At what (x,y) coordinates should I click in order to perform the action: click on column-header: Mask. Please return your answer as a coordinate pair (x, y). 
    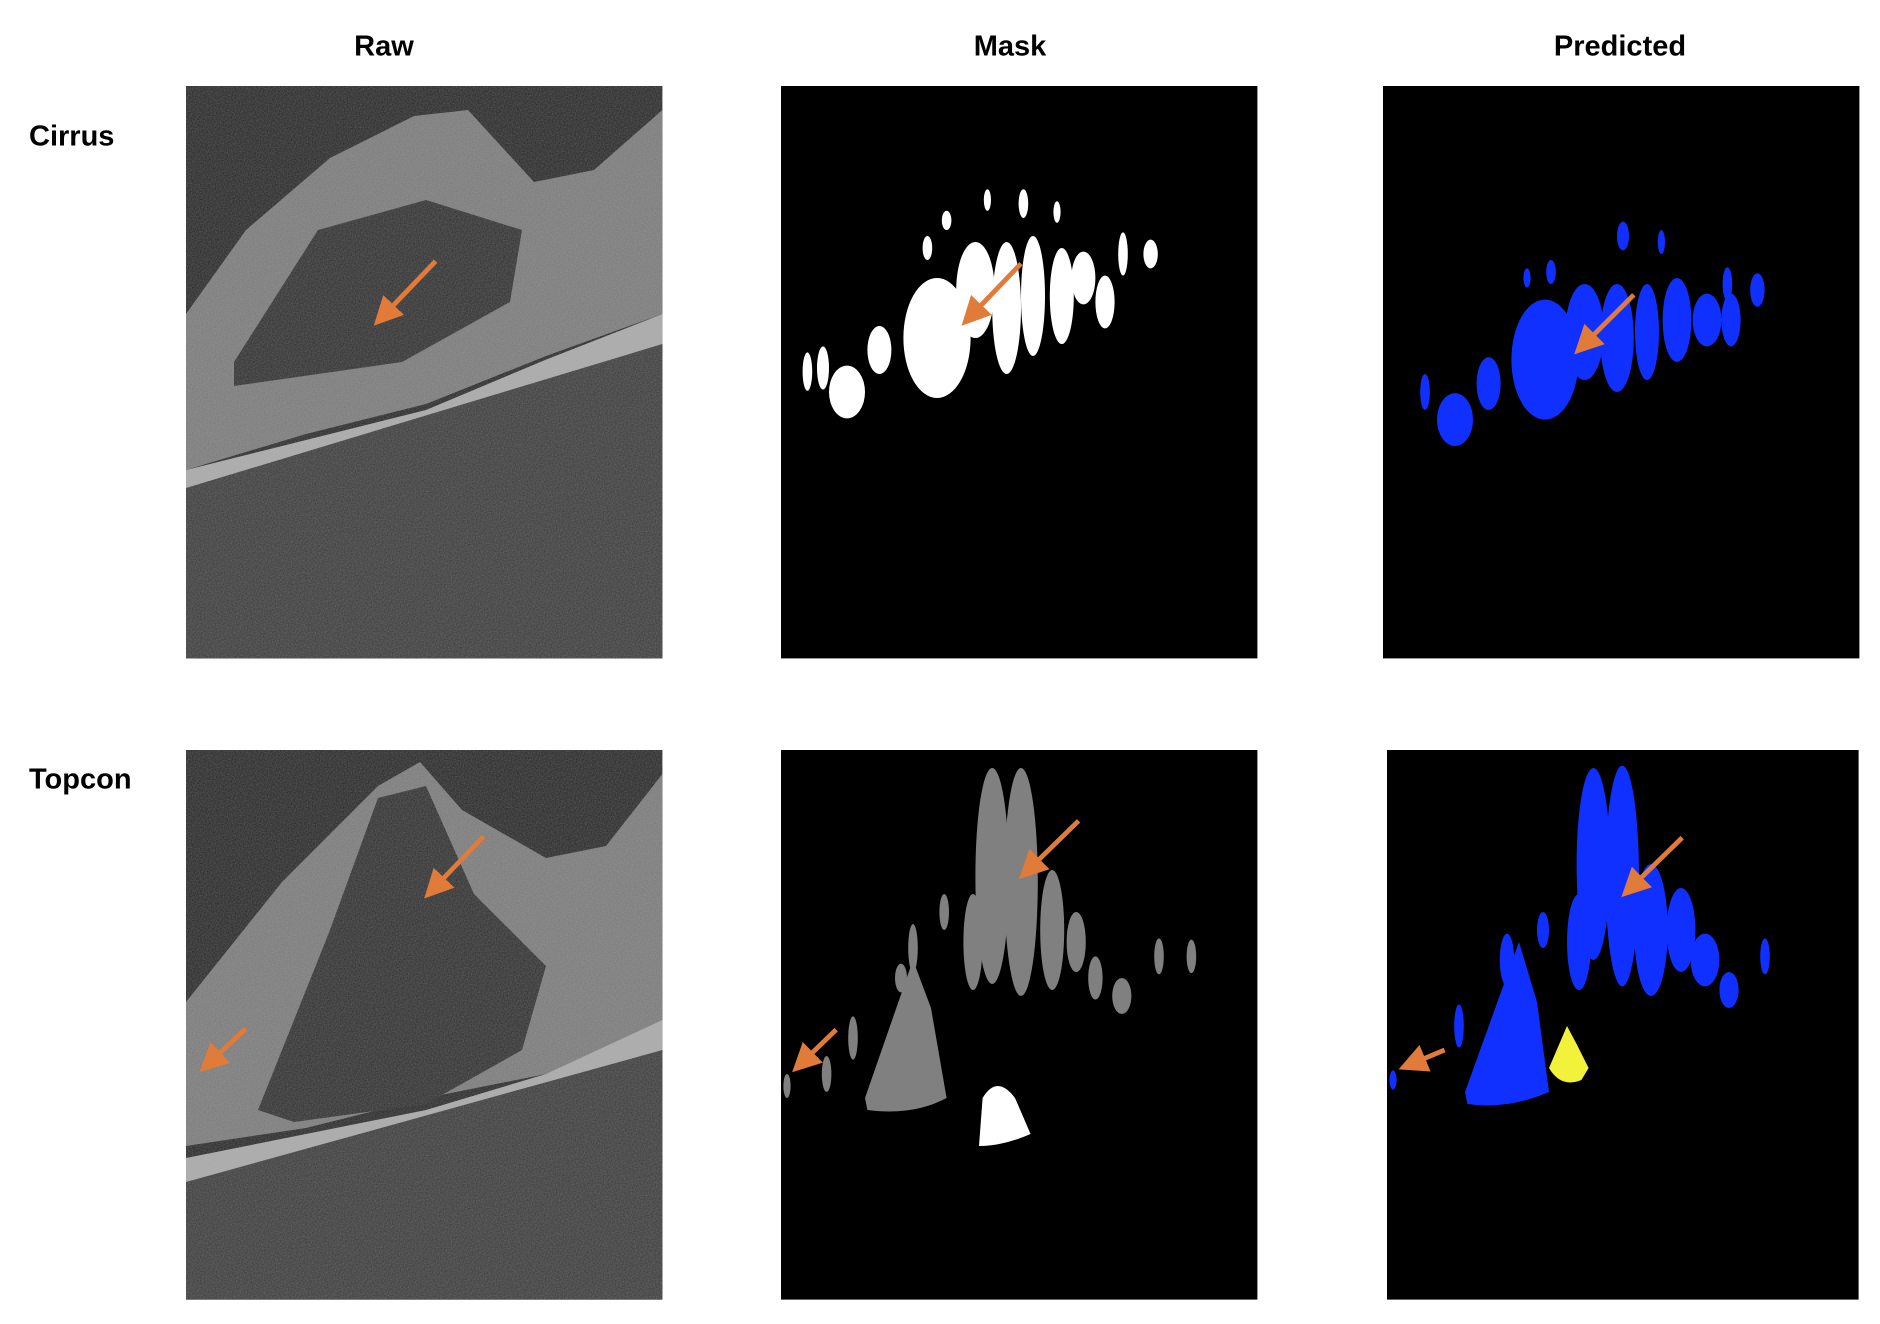
    Looking at the image, I should click on (1010, 47).